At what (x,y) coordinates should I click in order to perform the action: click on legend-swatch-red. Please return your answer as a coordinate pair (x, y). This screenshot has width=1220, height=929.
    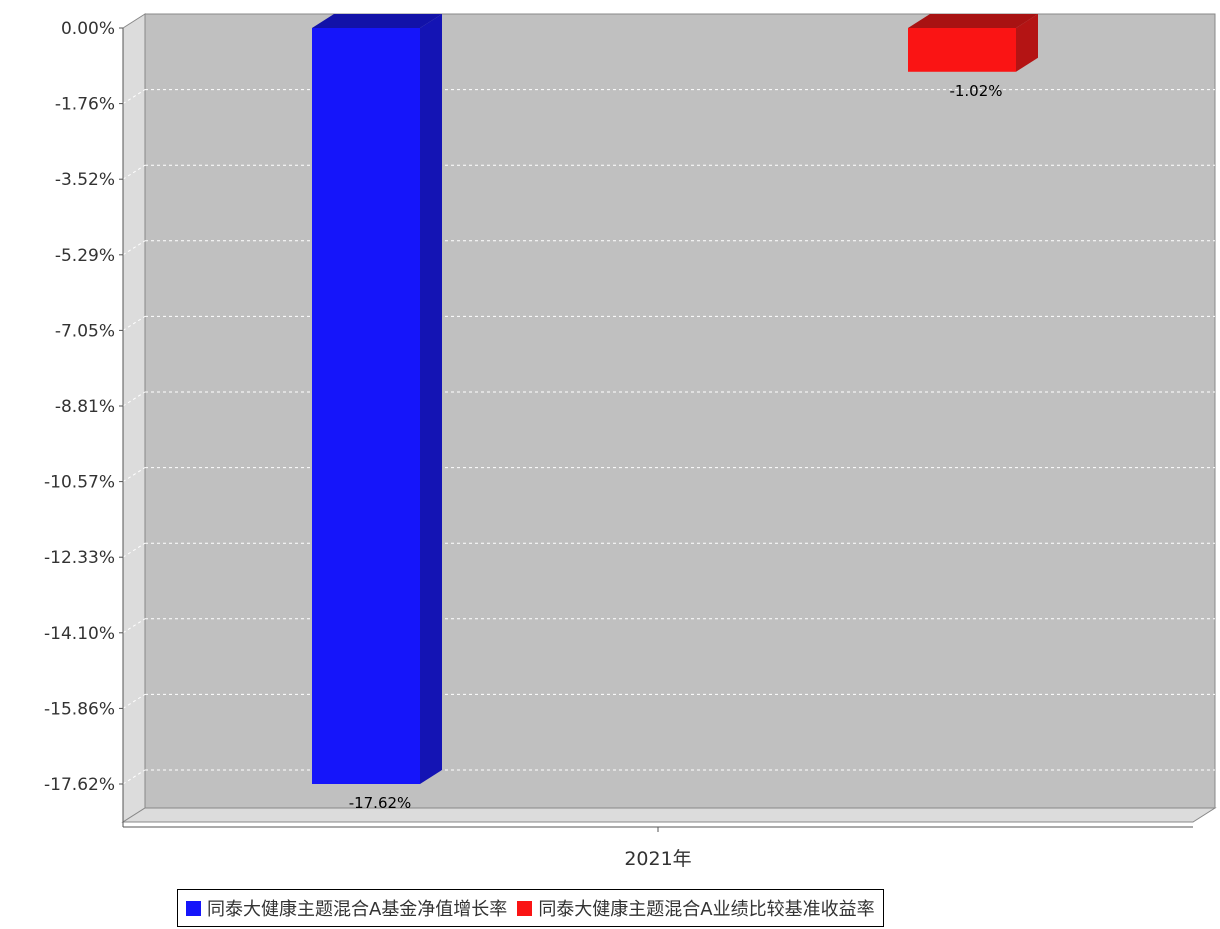
    Looking at the image, I should click on (525, 908).